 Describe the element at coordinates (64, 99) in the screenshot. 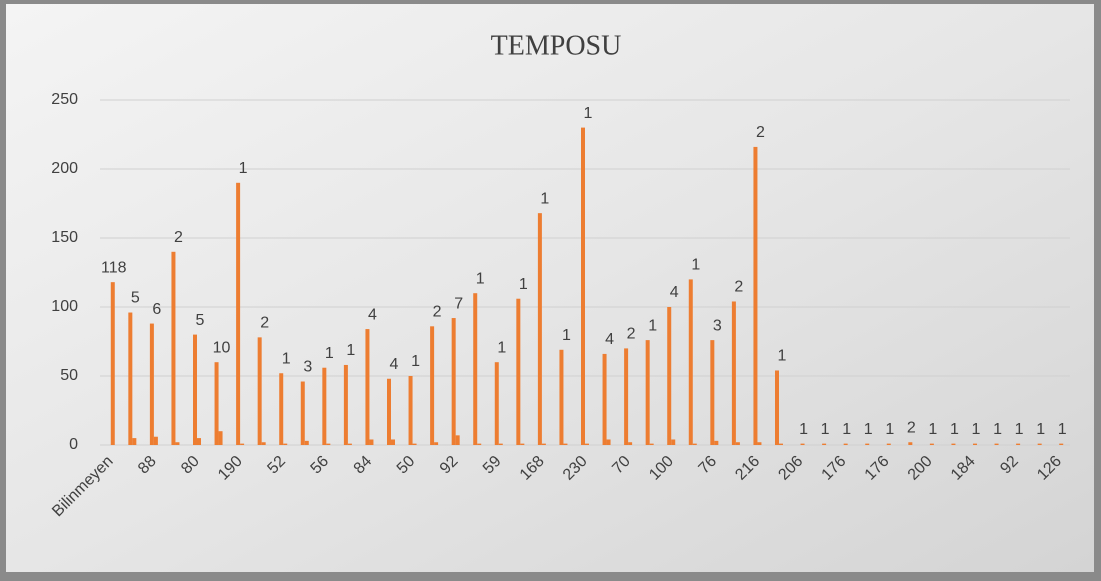

I see `y-tick-label: 250` at that location.